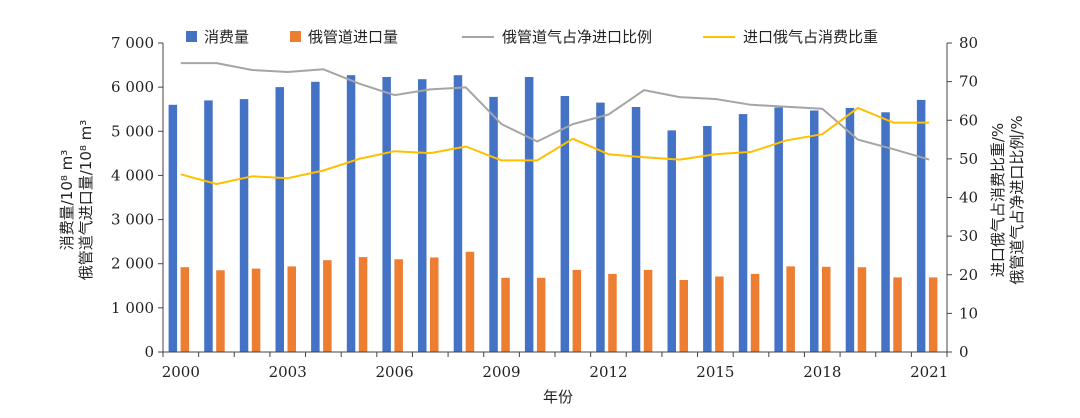 Image resolution: width=1080 pixels, height=418 pixels. I want to click on bar-import-2017, so click(790, 309).